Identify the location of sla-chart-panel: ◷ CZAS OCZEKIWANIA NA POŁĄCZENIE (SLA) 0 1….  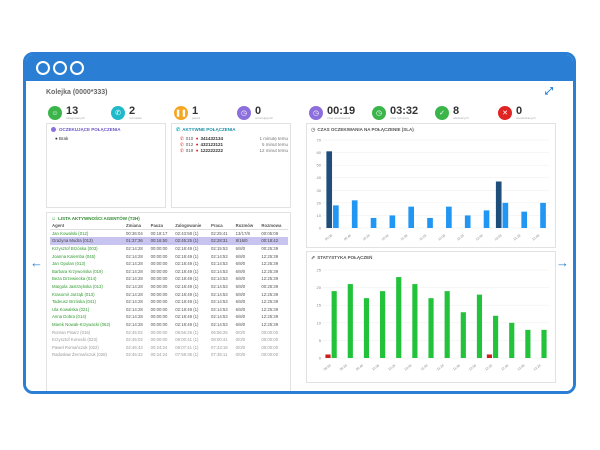
(431, 185).